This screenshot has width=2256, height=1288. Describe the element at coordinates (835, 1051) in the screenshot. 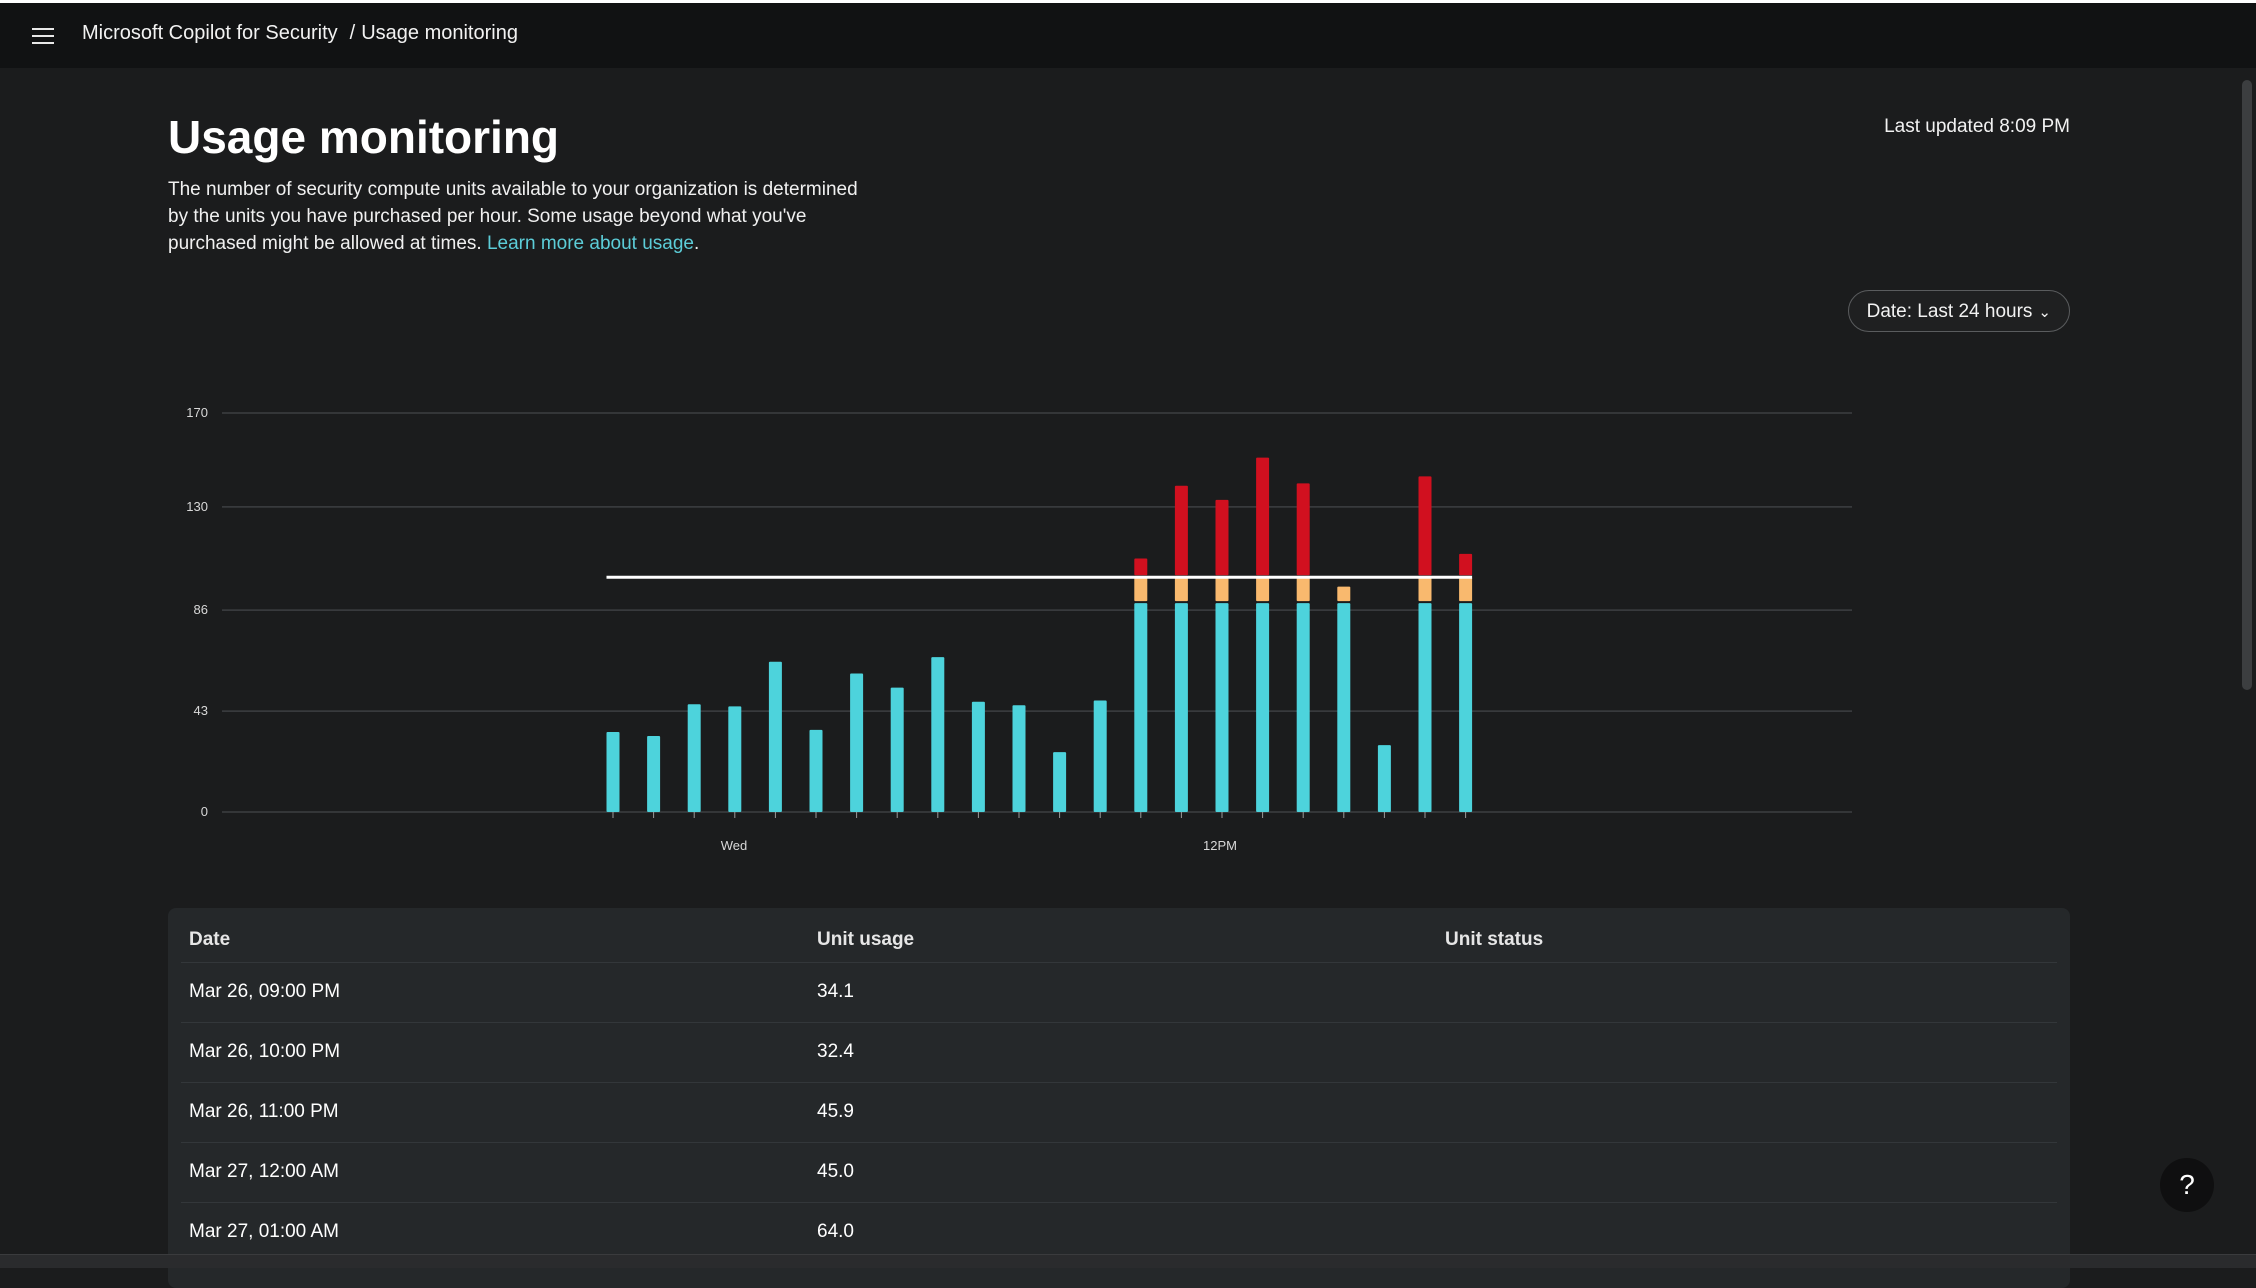

I see `row-unit-usage: 32.4` at that location.